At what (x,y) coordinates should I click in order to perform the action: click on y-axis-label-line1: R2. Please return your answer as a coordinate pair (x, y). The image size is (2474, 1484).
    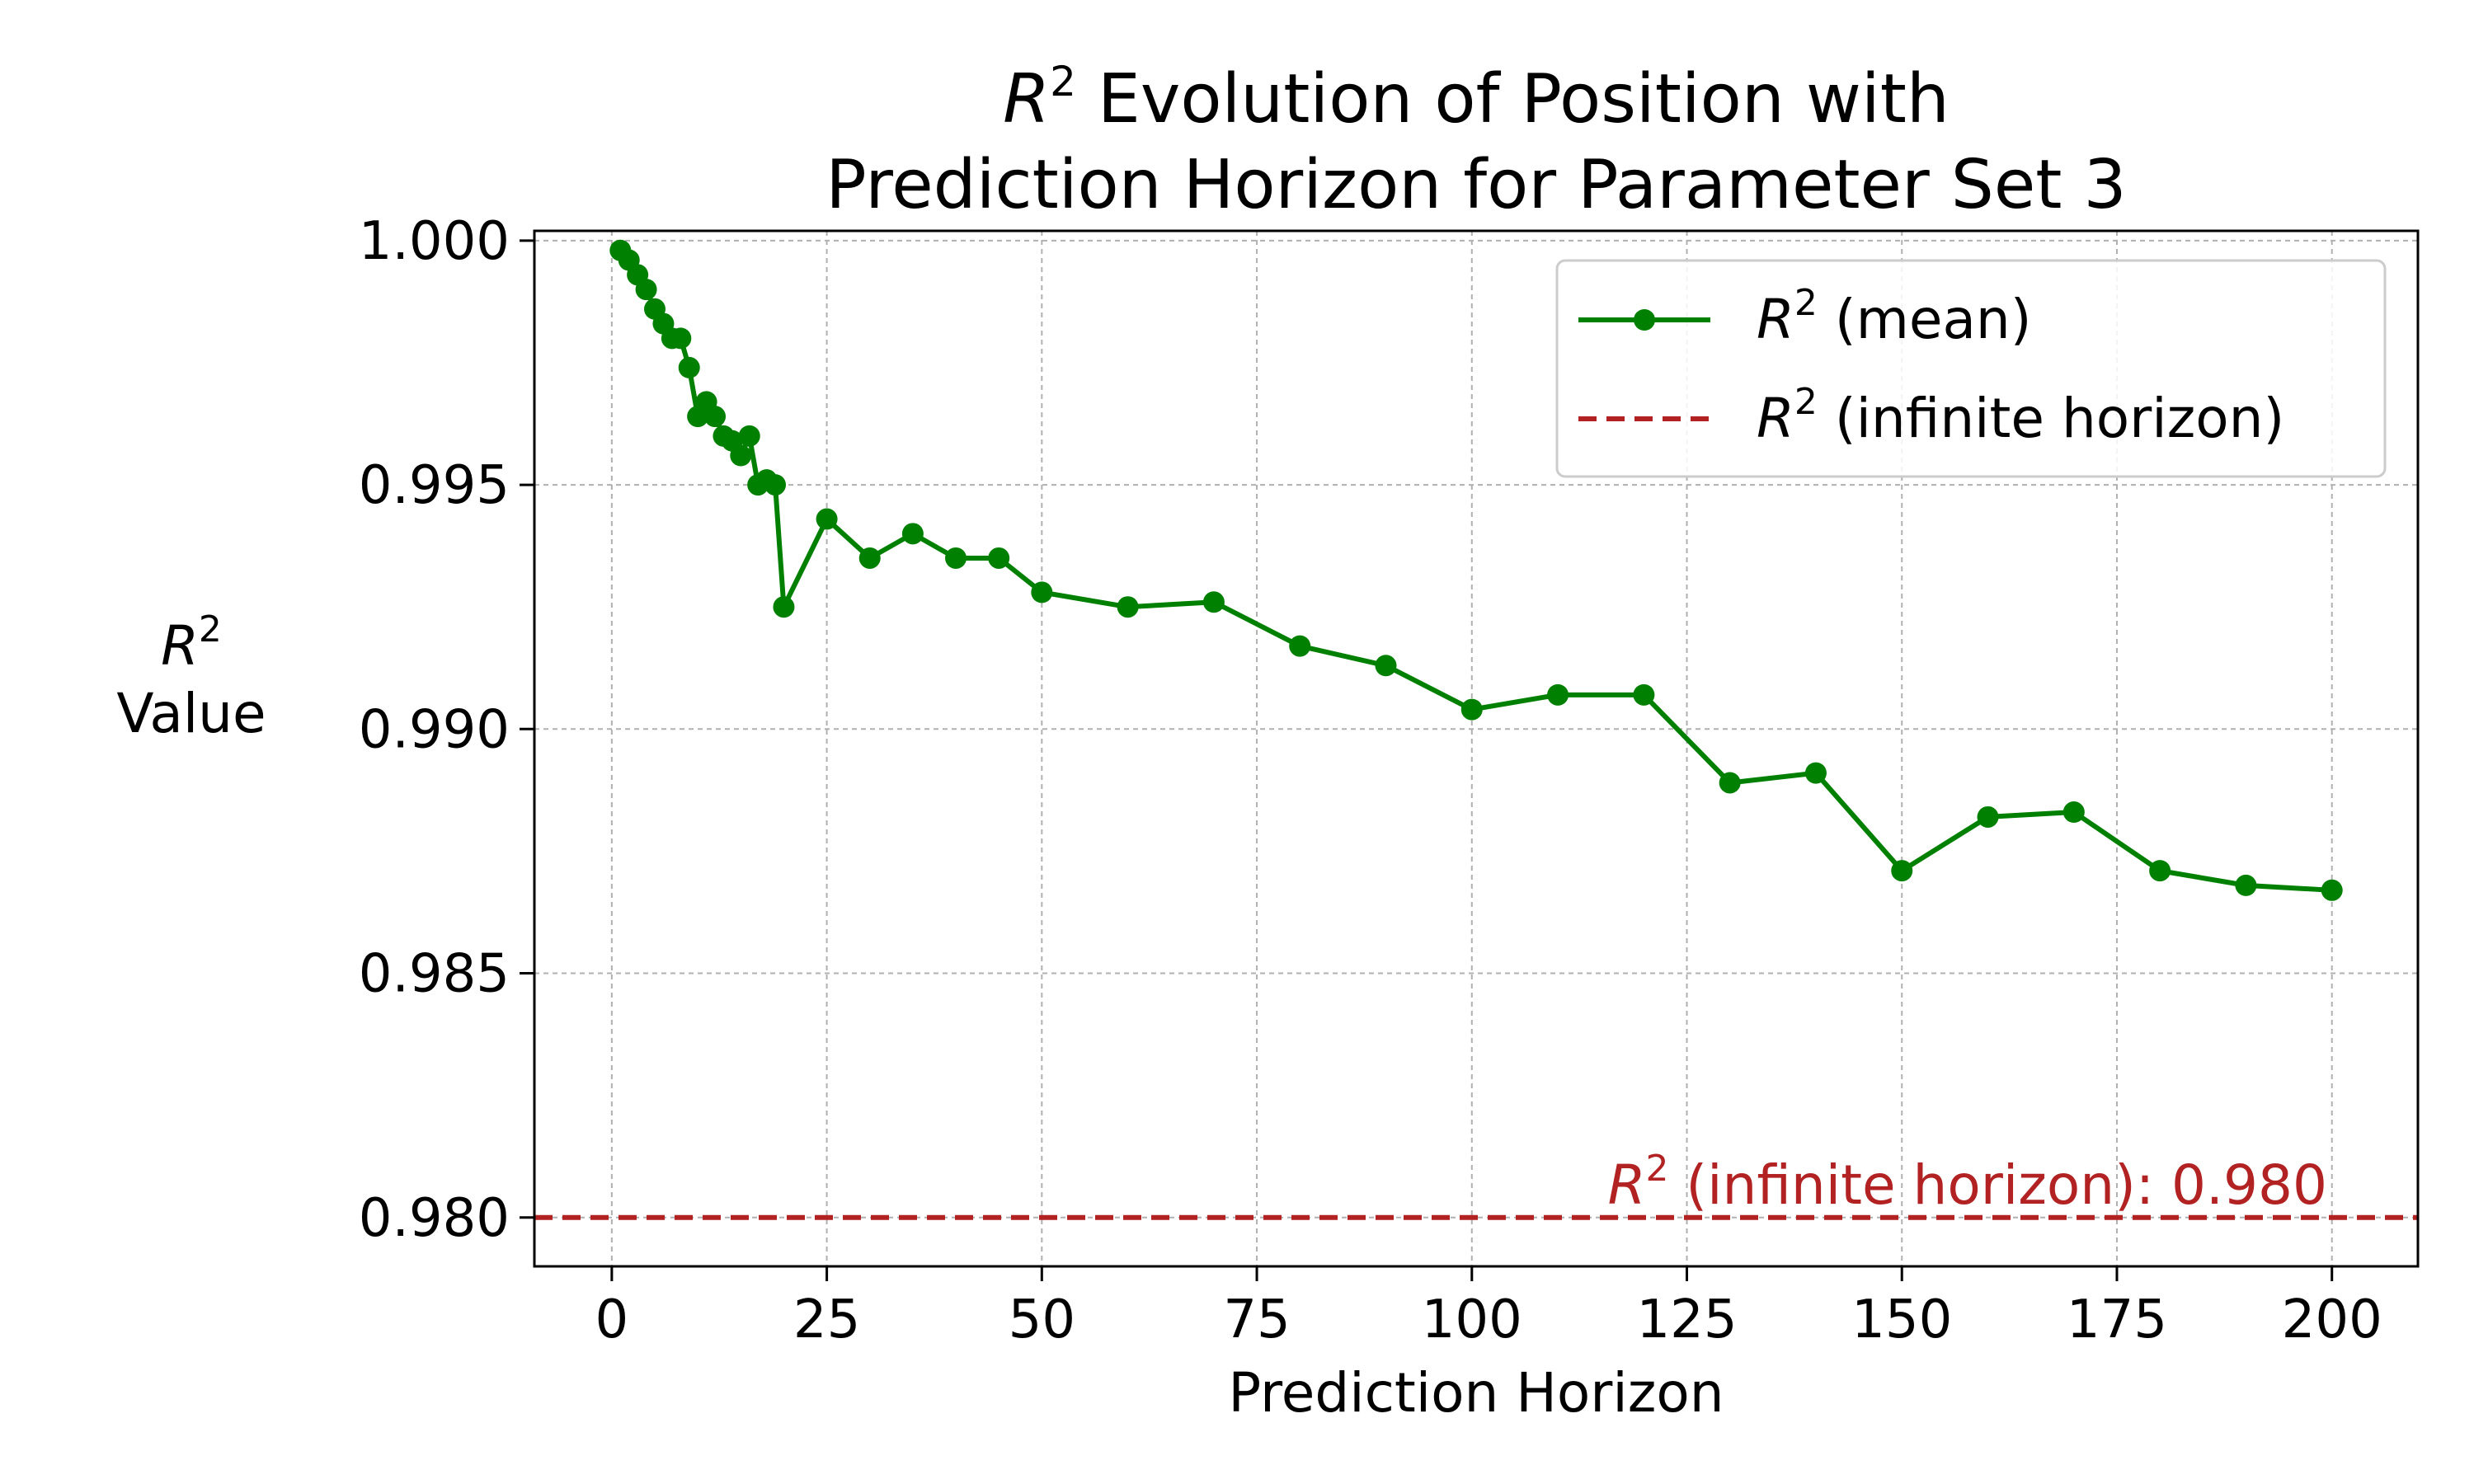
    Looking at the image, I should click on (191, 643).